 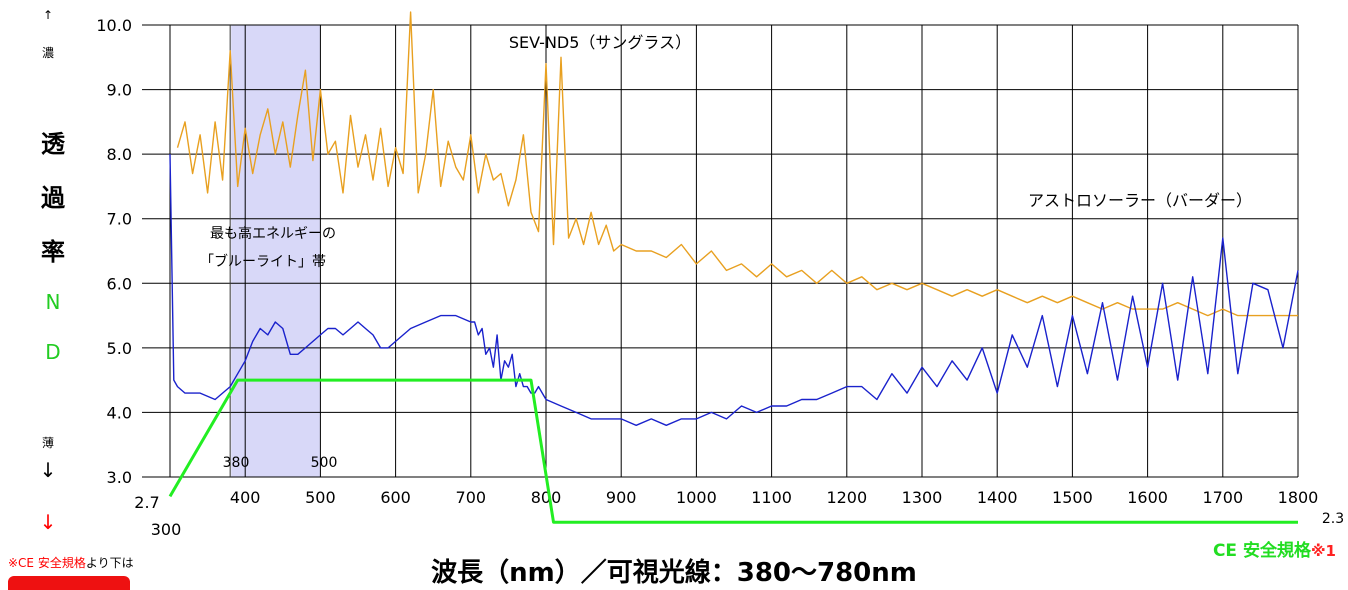 I want to click on dense-label: 濃, so click(x=47, y=53).